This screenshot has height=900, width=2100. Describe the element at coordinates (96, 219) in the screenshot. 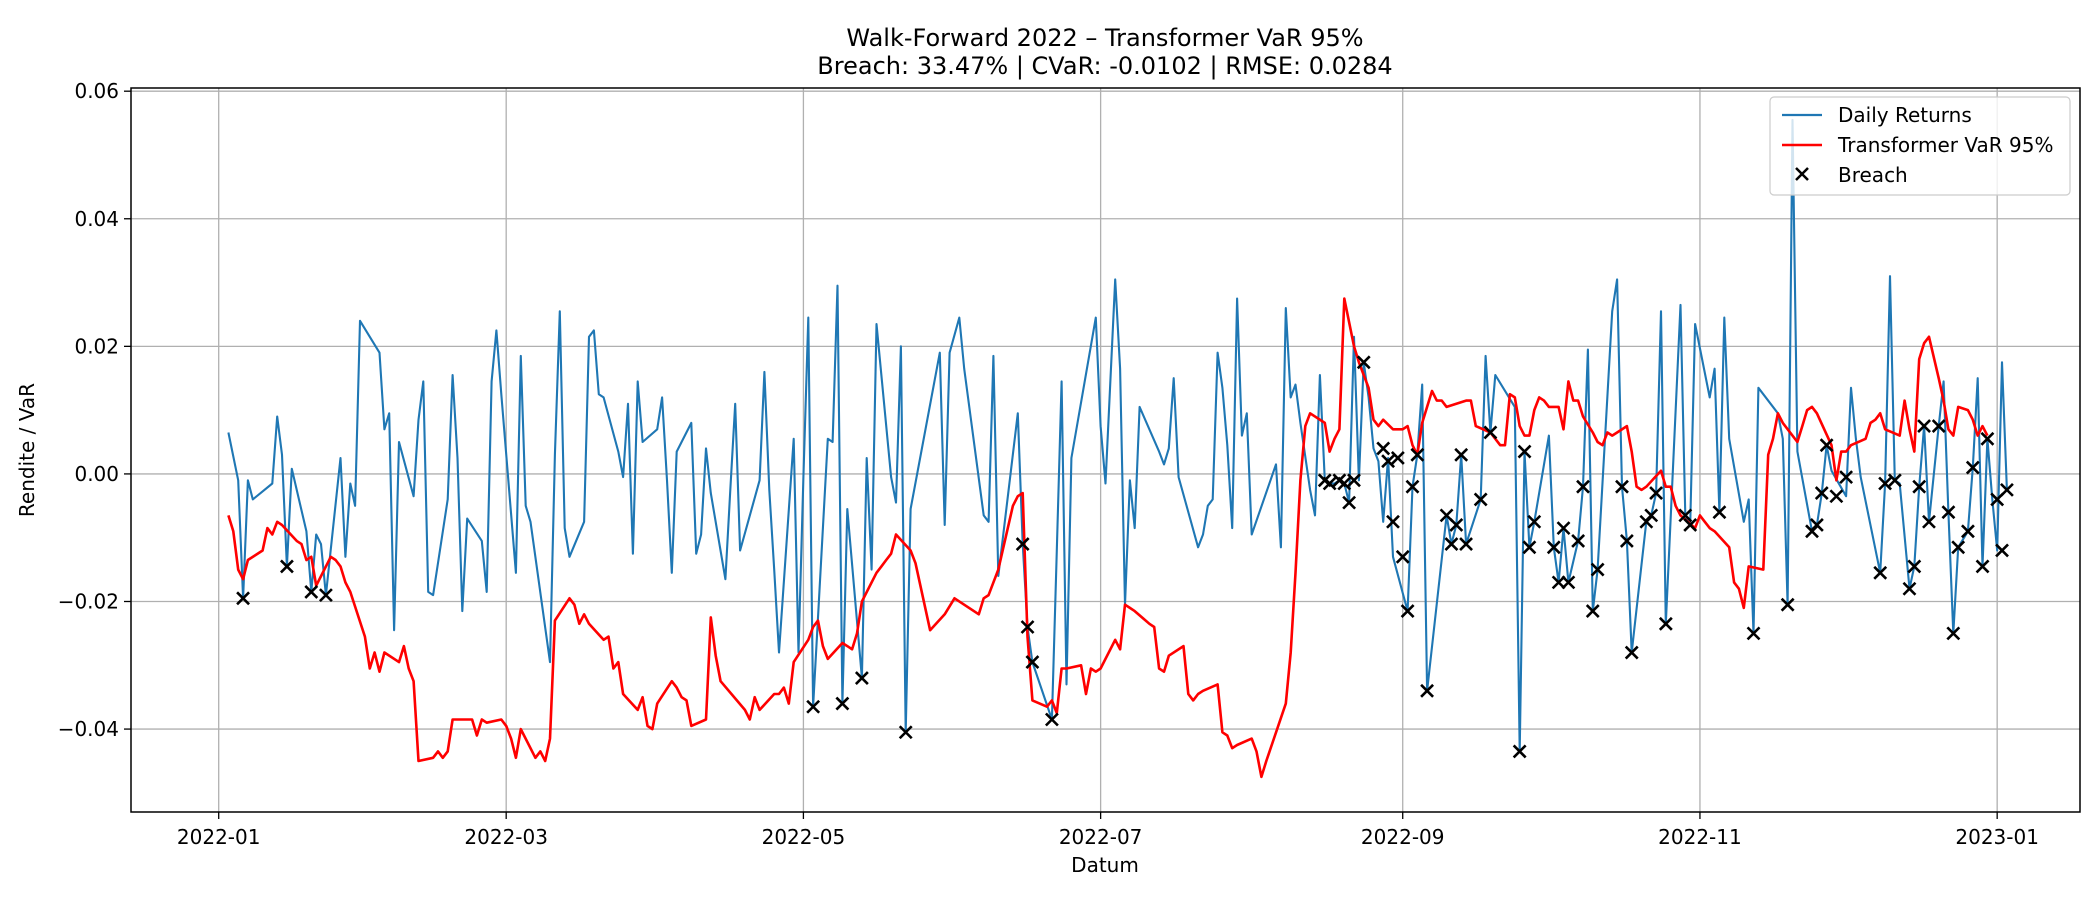

I see `y-tick-label: 0.04` at that location.